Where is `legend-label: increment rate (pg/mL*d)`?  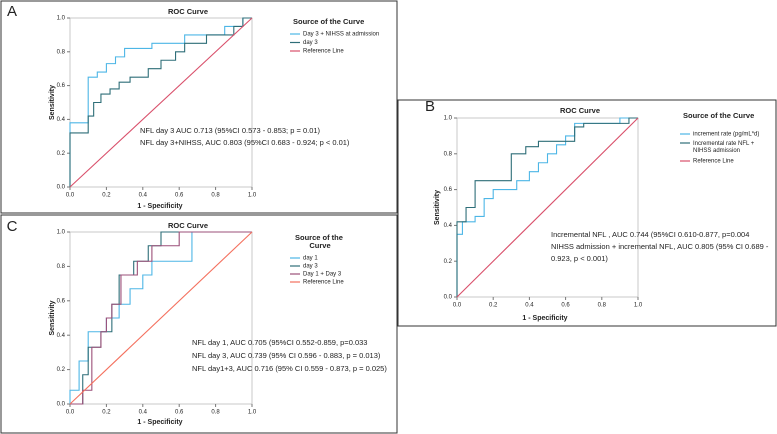
legend-label: increment rate (pg/mL*d) is located at coordinates (726, 135).